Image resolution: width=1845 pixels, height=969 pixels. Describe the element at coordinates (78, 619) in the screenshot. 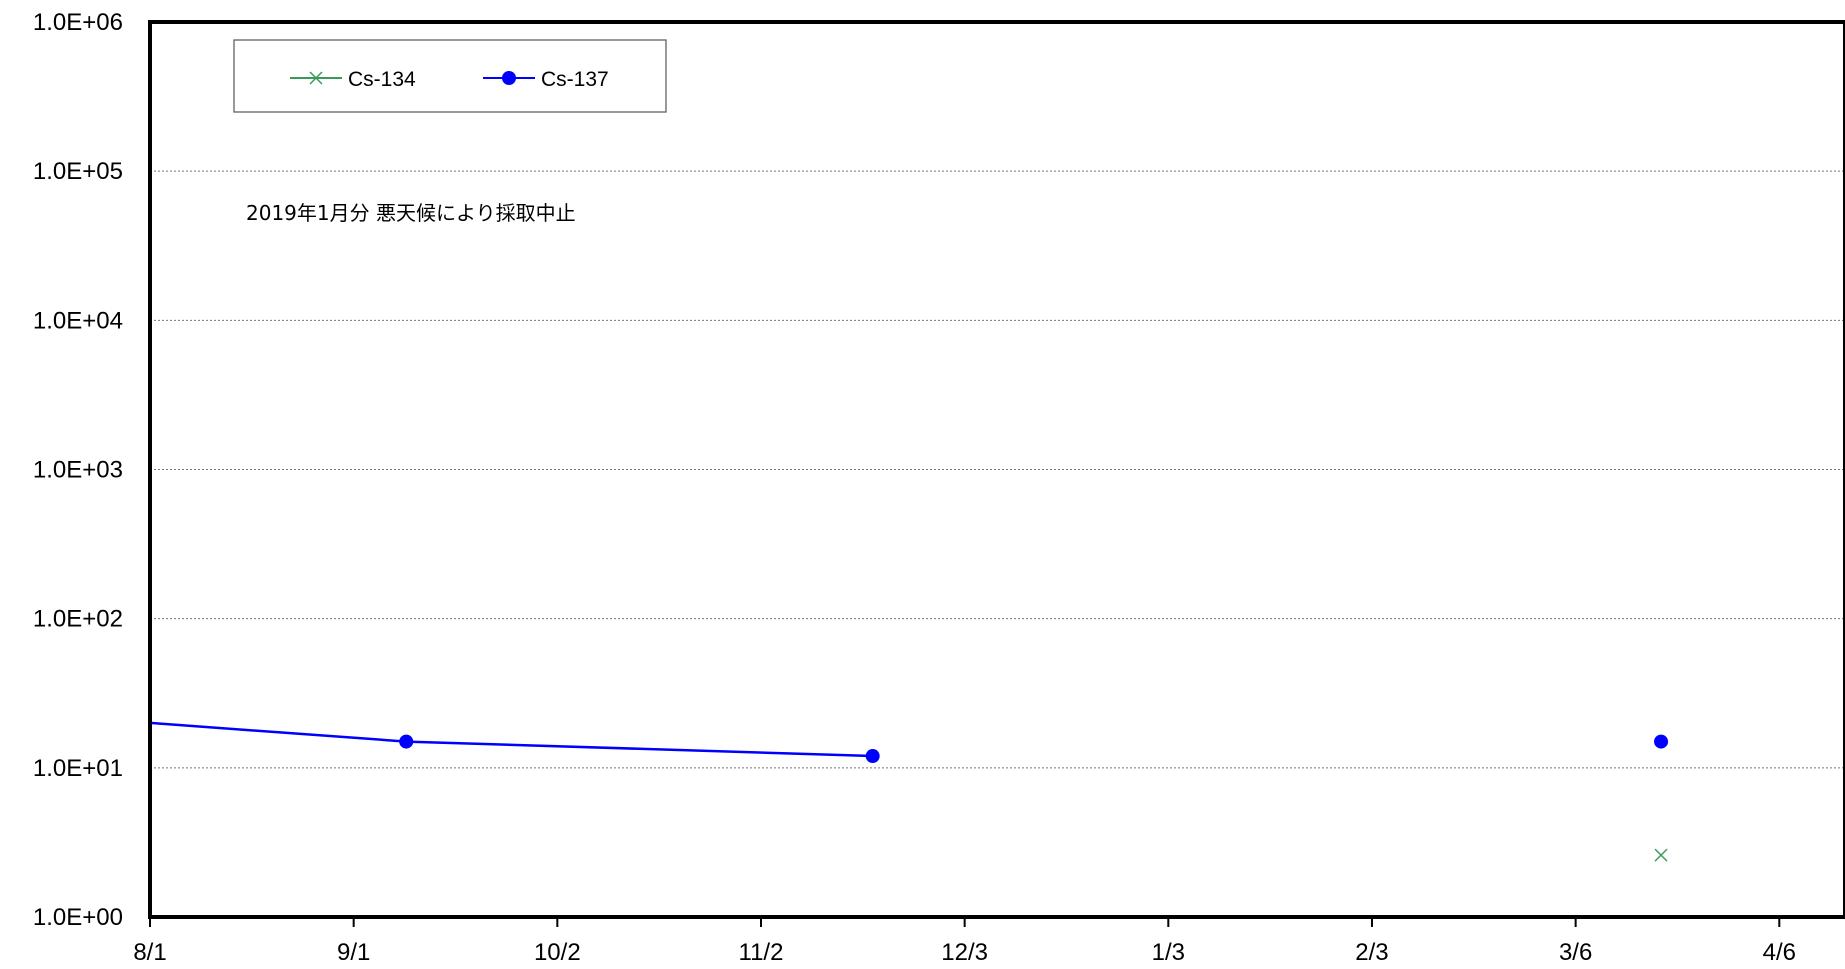

I see `y-tick-label: 1.0E+02` at that location.